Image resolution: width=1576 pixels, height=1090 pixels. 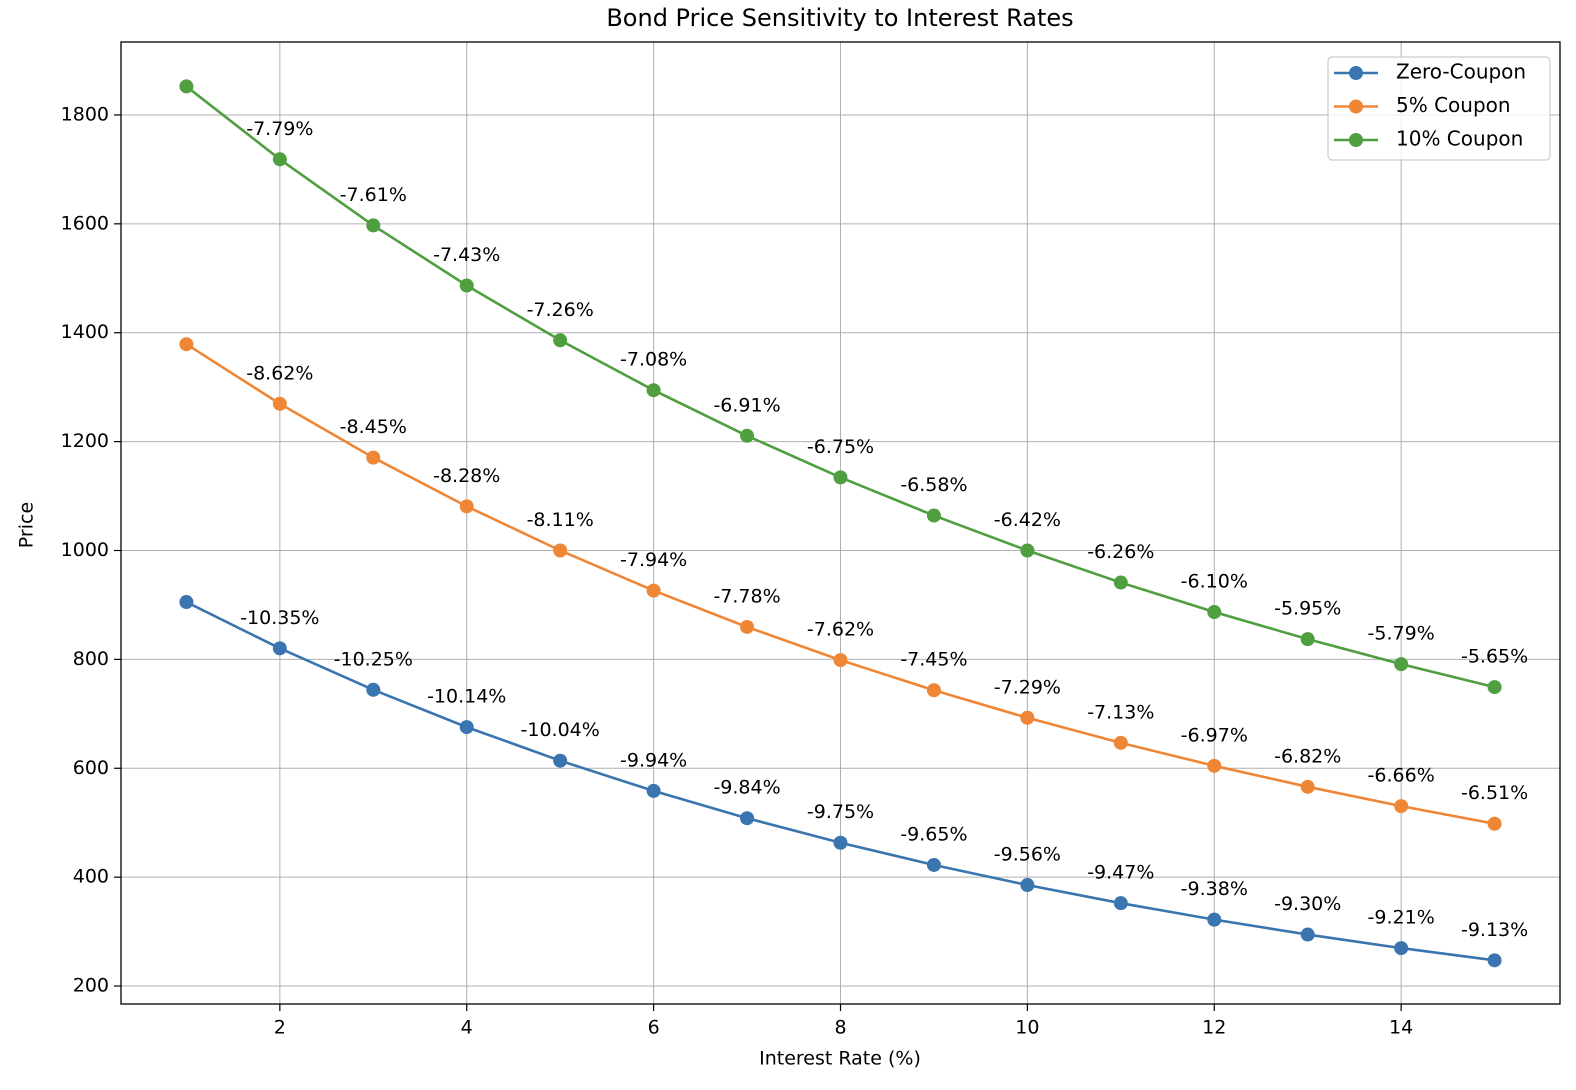 I want to click on y-tick-label: 1200, so click(x=85, y=441).